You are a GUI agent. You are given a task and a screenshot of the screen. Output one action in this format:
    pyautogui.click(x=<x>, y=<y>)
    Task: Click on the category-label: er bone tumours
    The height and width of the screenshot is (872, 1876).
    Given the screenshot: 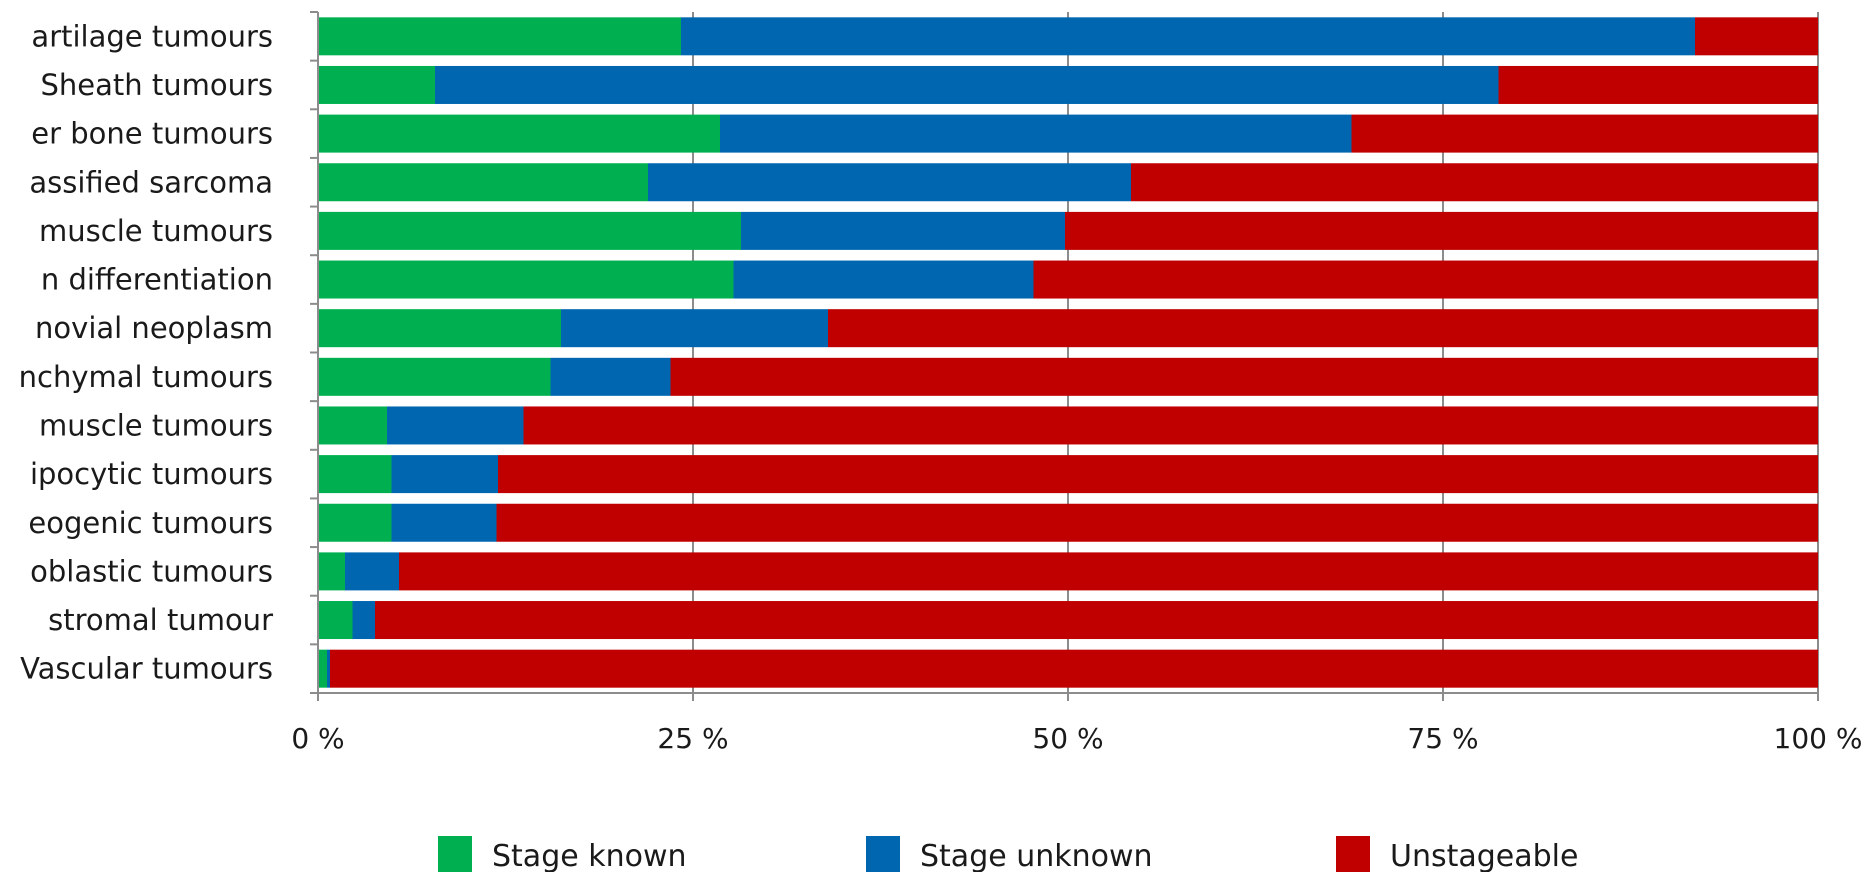 What is the action you would take?
    pyautogui.click(x=152, y=134)
    